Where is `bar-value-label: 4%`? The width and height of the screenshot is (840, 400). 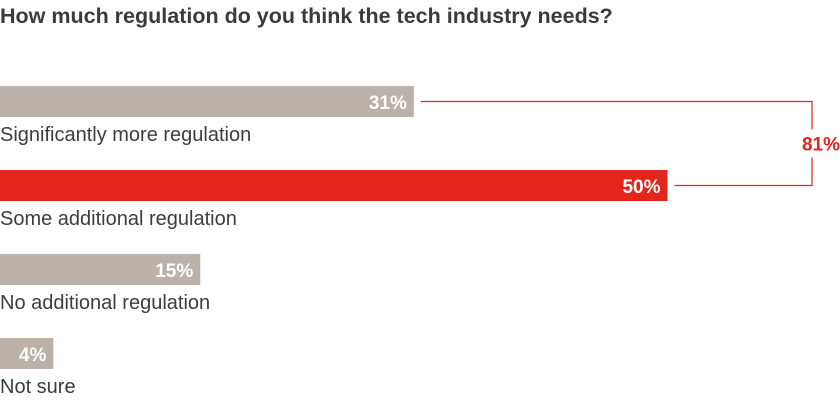 bar-value-label: 4% is located at coordinates (33, 355).